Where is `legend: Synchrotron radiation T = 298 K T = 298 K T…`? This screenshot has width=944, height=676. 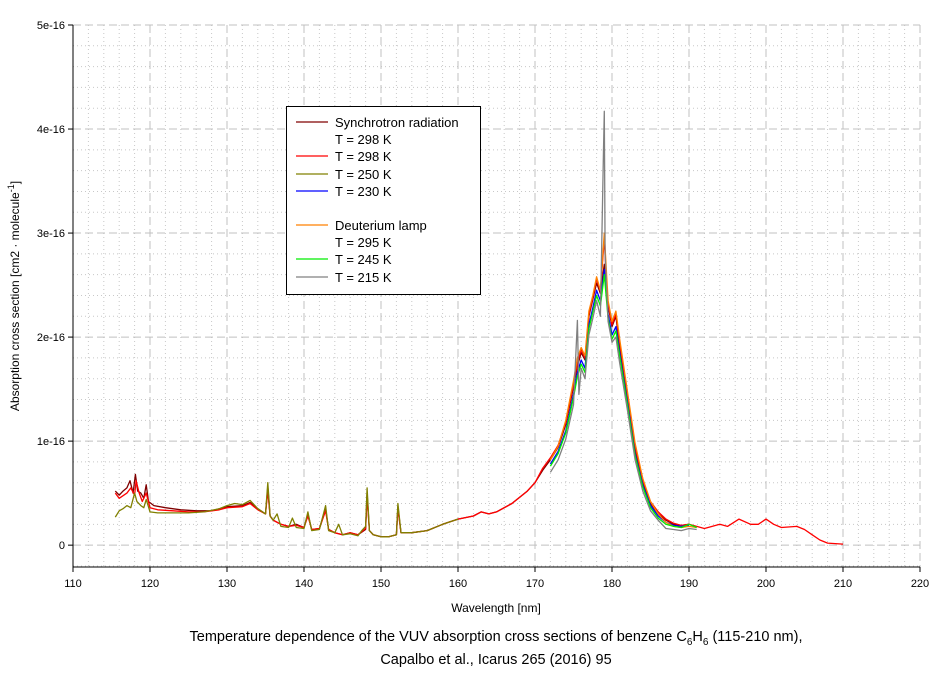 legend: Synchrotron radiation T = 298 K T = 298 K T… is located at coordinates (383, 200).